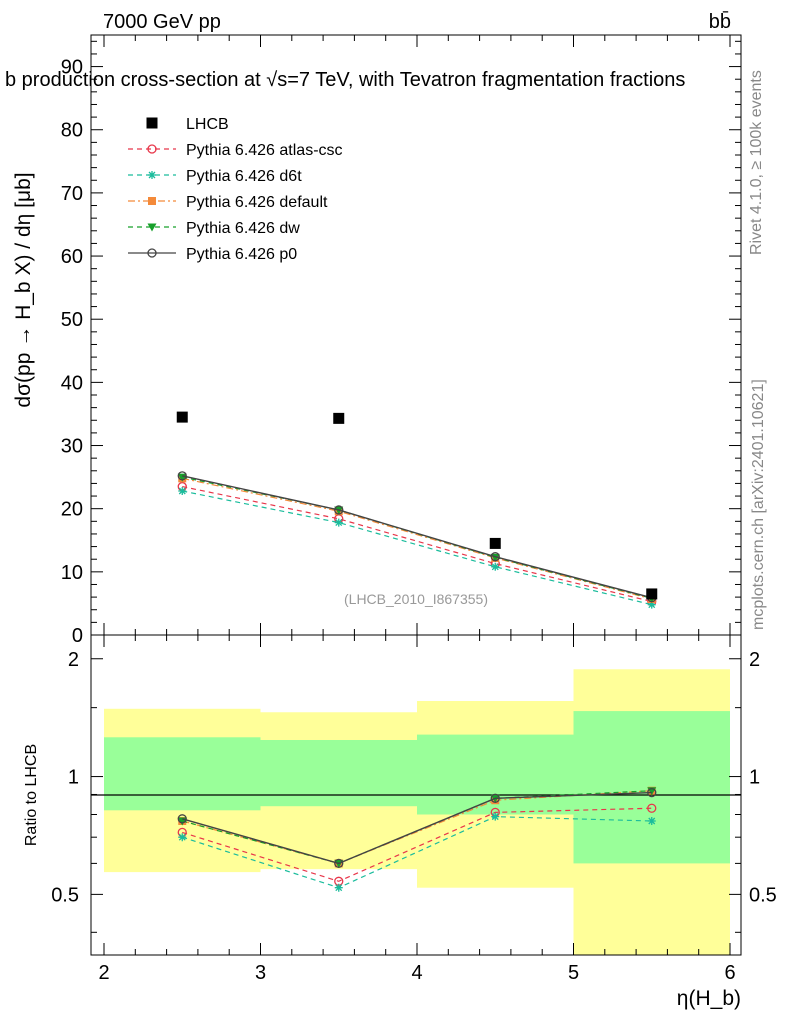  Describe the element at coordinates (77, 636) in the screenshot. I see `main-y-tick-label: 0` at that location.